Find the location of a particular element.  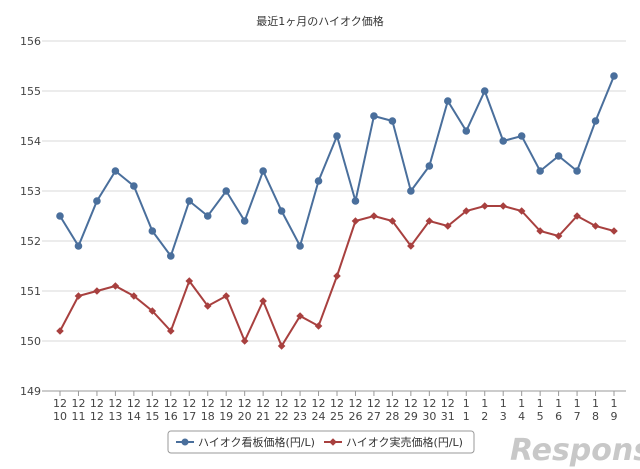

x-tick-label-day: 31 is located at coordinates (448, 416).